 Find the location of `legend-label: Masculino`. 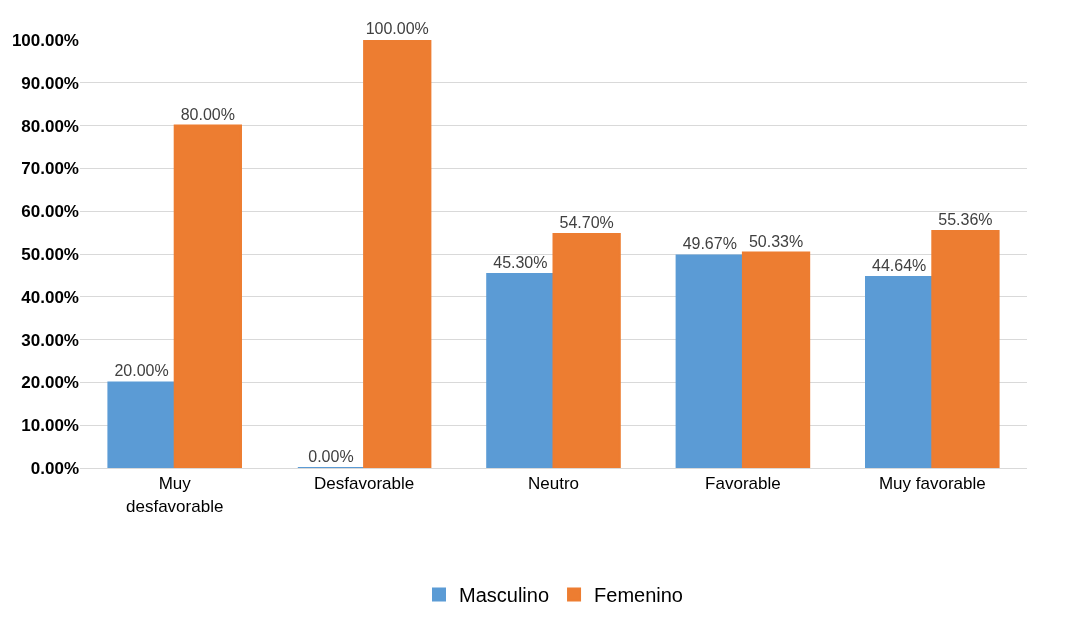

legend-label: Masculino is located at coordinates (504, 595).